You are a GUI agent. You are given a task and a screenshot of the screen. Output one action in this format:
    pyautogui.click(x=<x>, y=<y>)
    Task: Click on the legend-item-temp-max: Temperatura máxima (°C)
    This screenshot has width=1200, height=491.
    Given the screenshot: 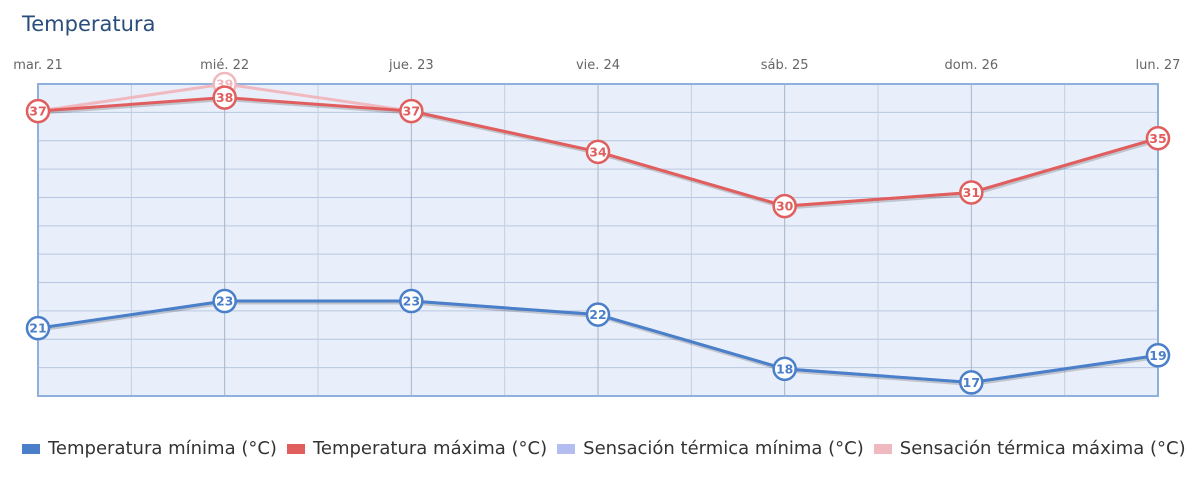 What is the action you would take?
    pyautogui.click(x=417, y=448)
    